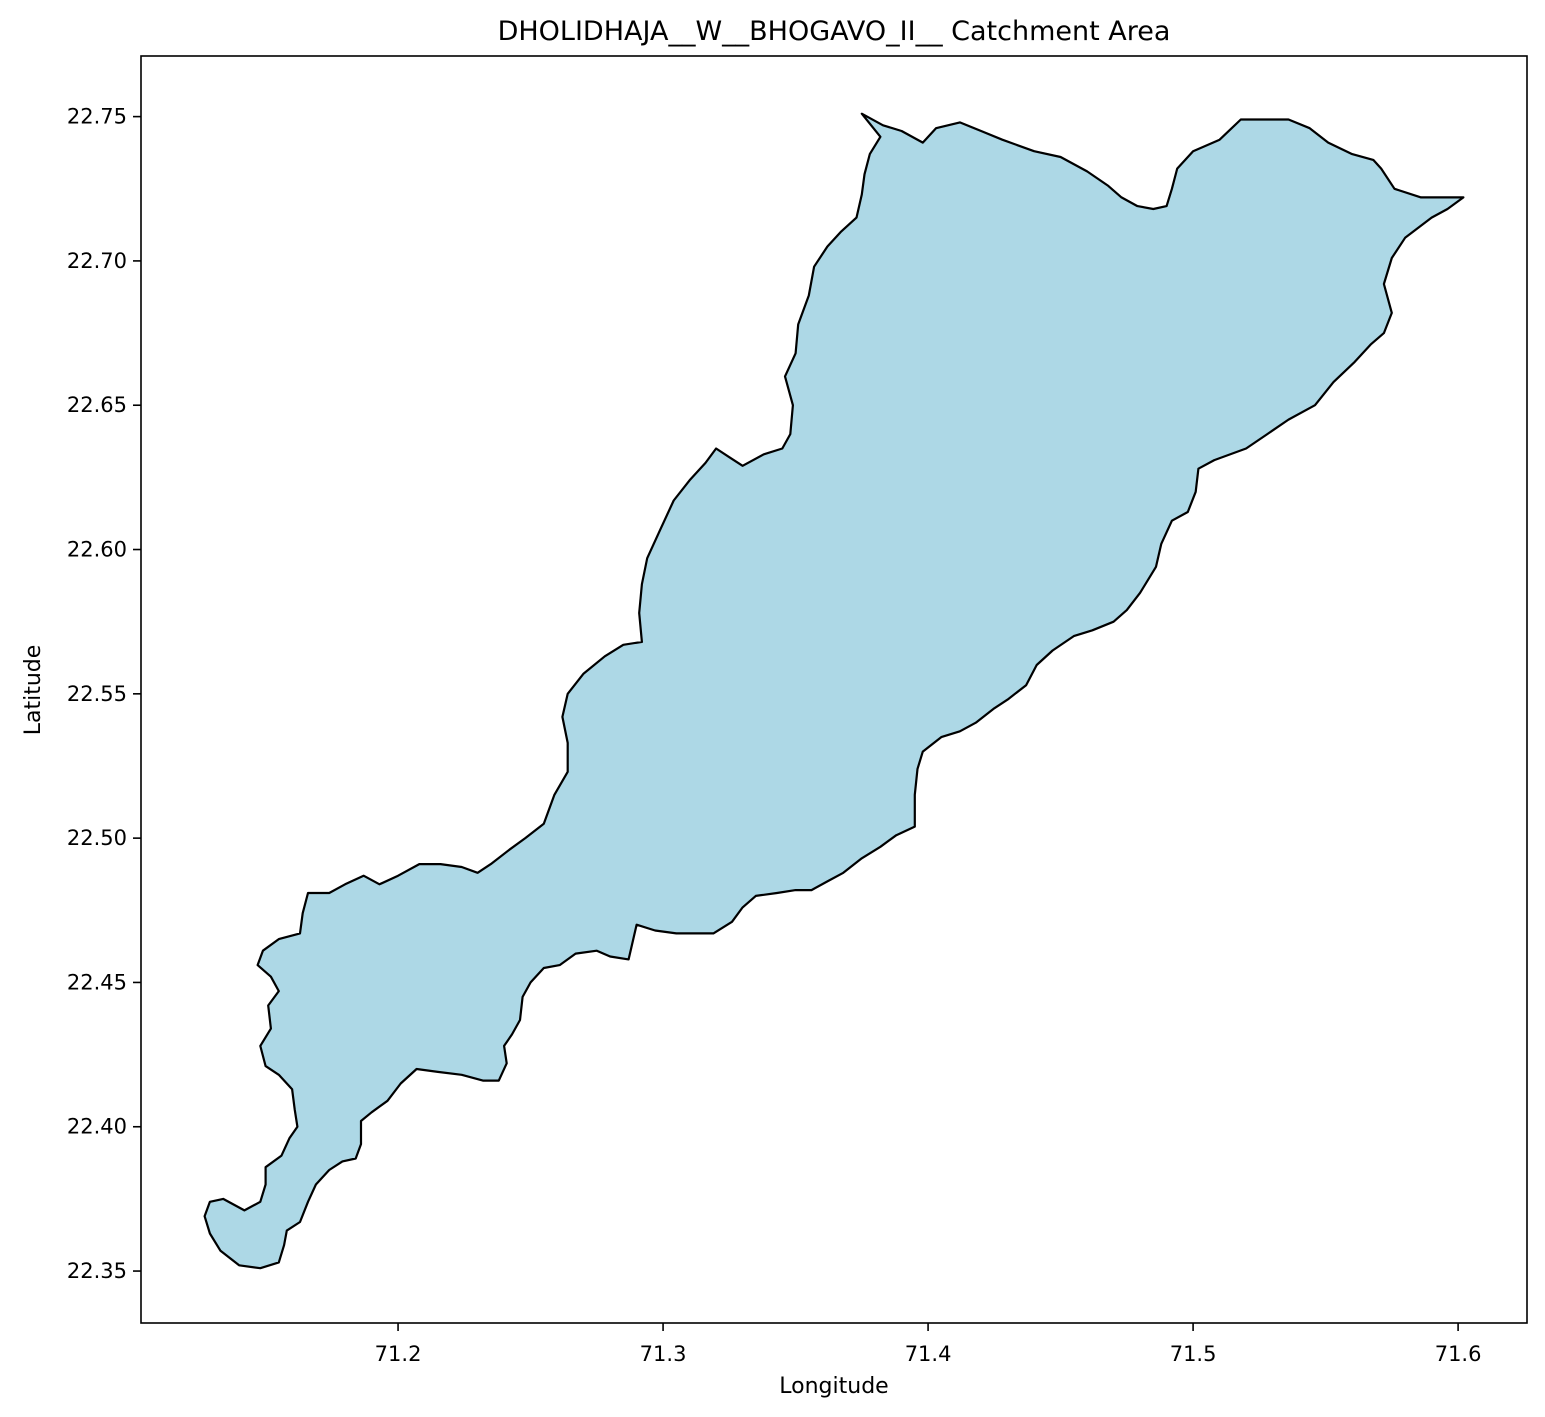 This screenshot has height=1417, width=1545. Describe the element at coordinates (1458, 1354) in the screenshot. I see `x-tick-label: 71.6` at that location.